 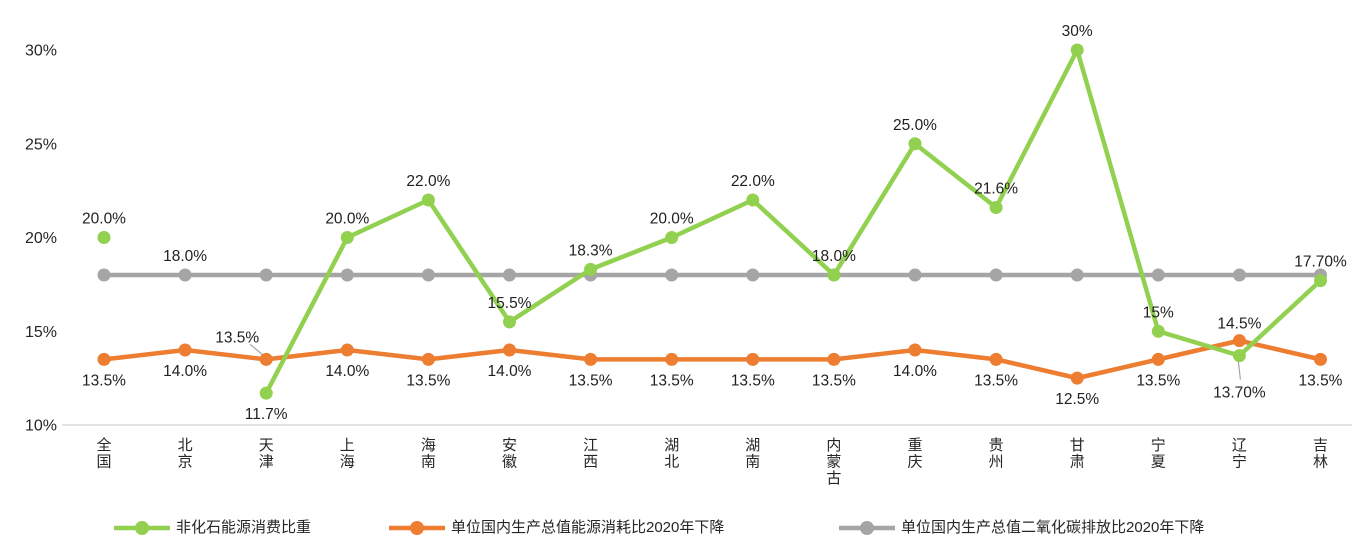 What do you see at coordinates (41, 144) in the screenshot?
I see `y-axis-tick-label: 25%` at bounding box center [41, 144].